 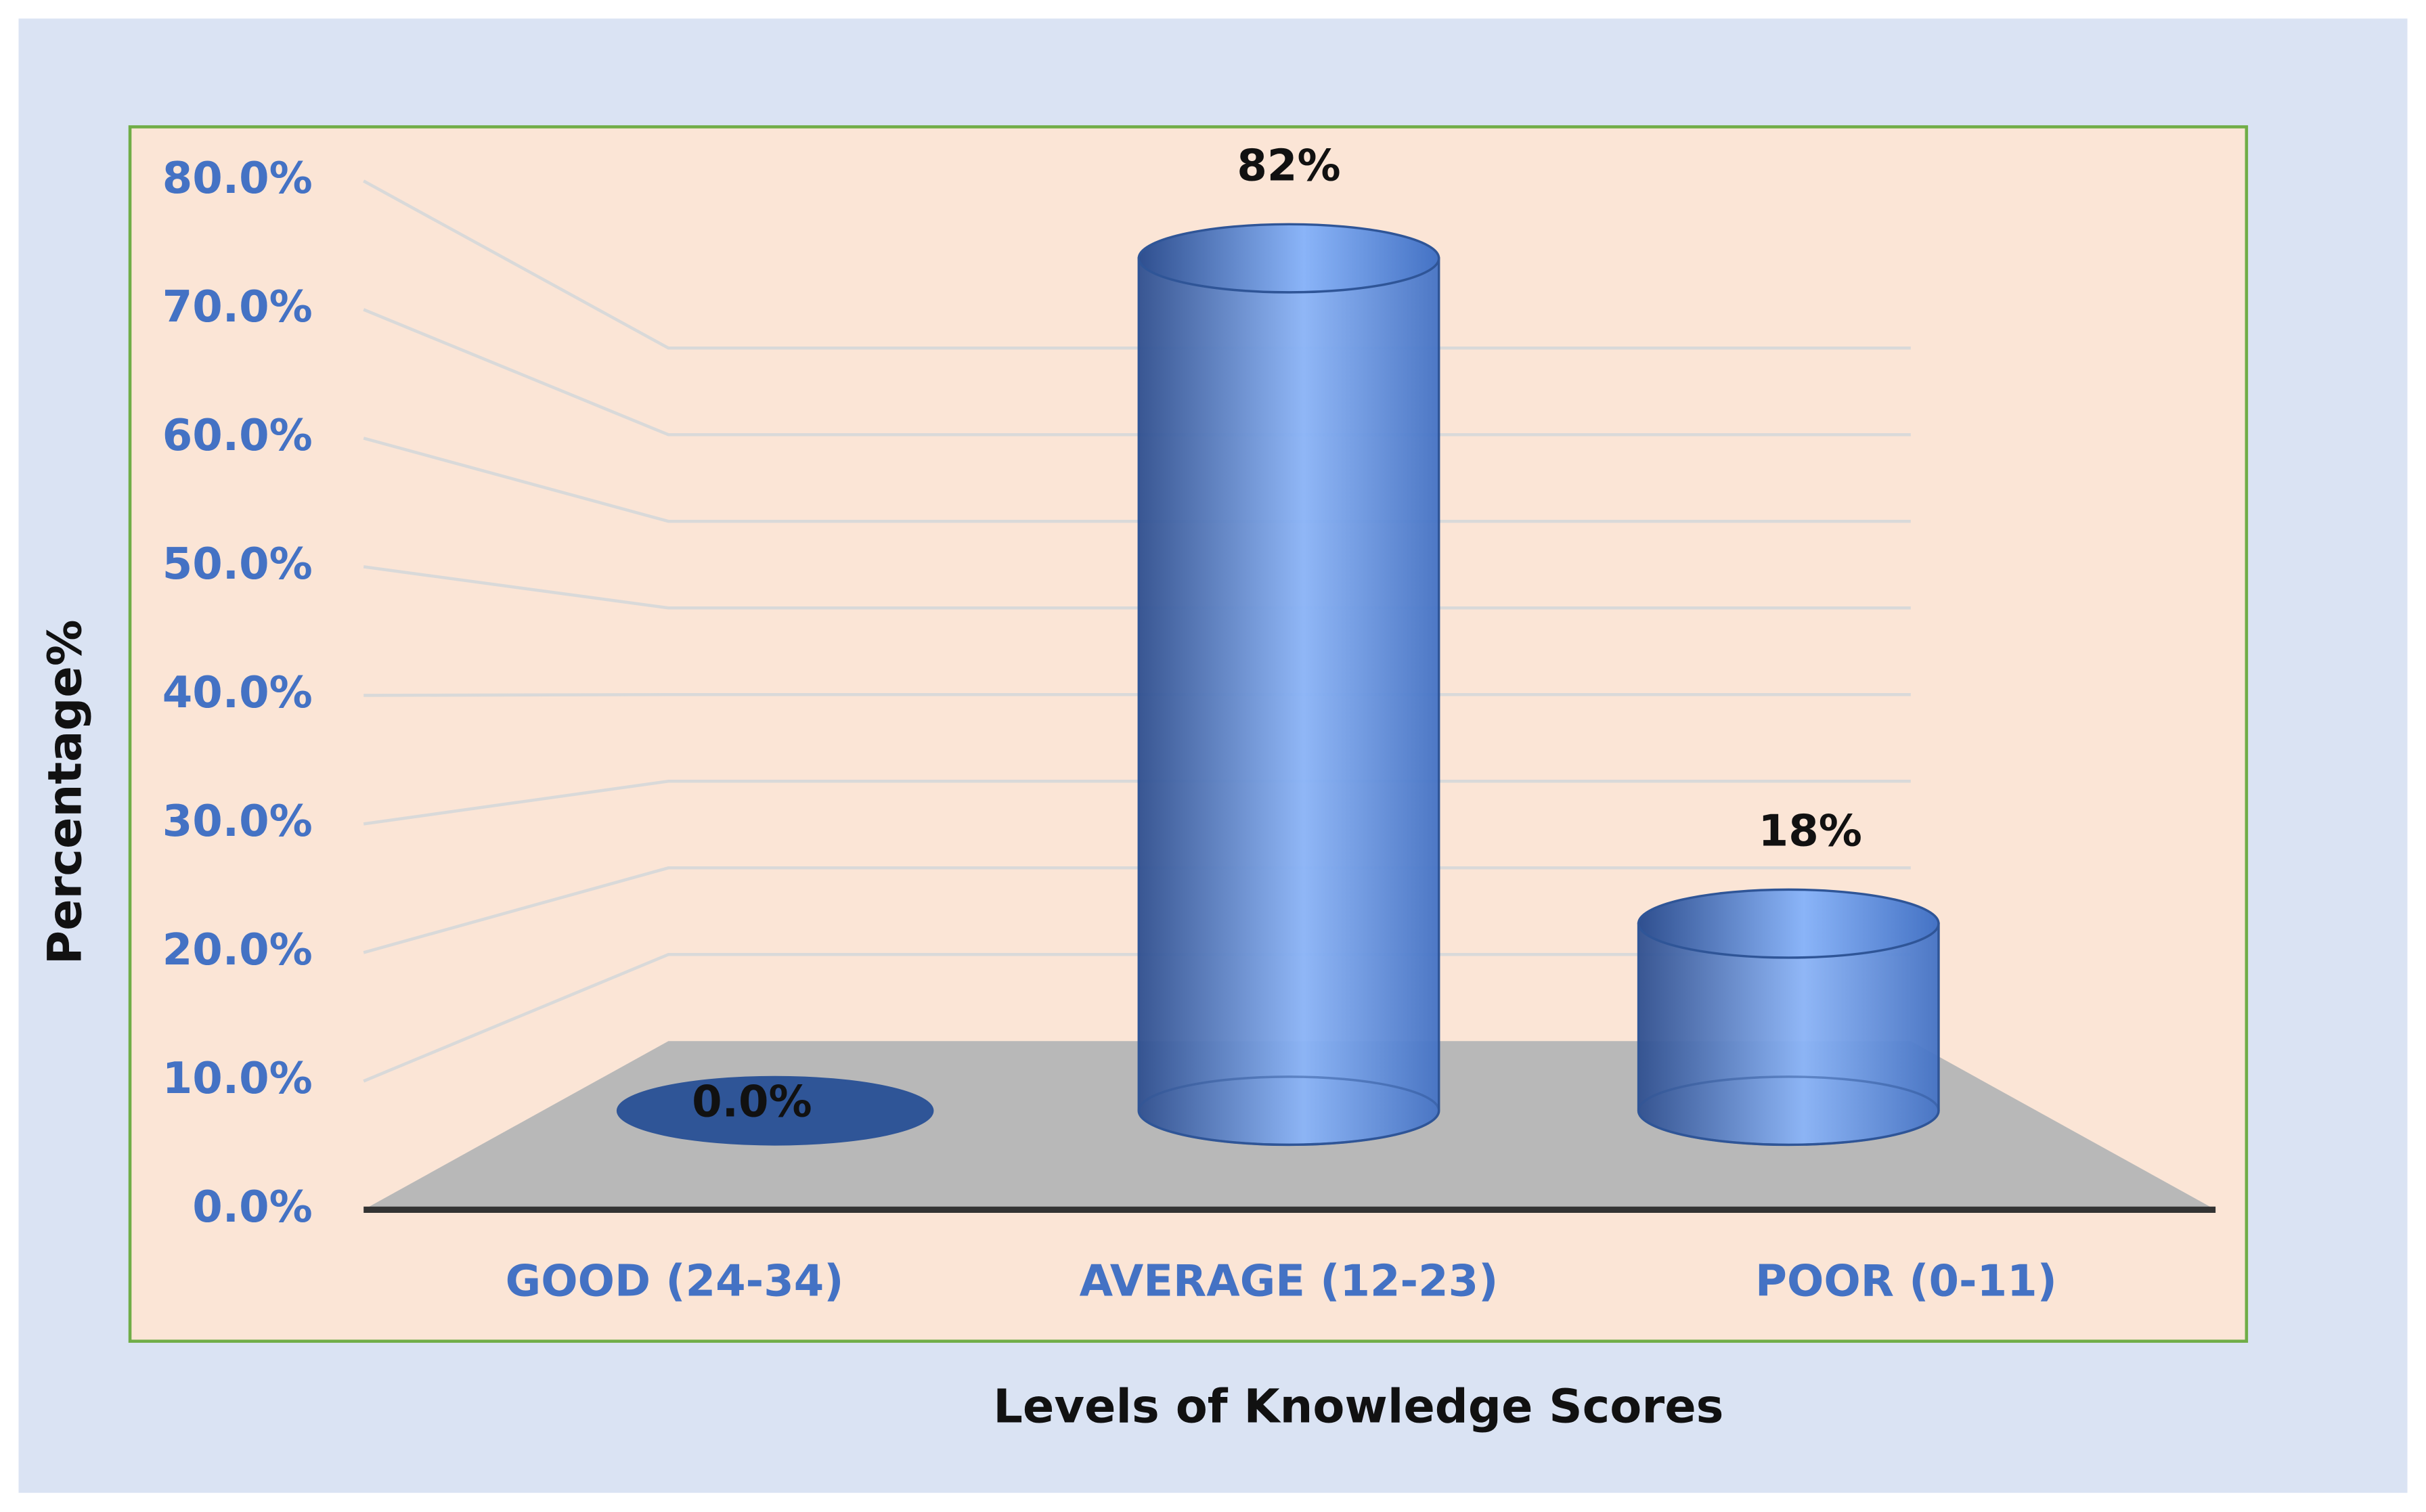 What do you see at coordinates (1288, 166) in the screenshot?
I see `data-label: 82%` at bounding box center [1288, 166].